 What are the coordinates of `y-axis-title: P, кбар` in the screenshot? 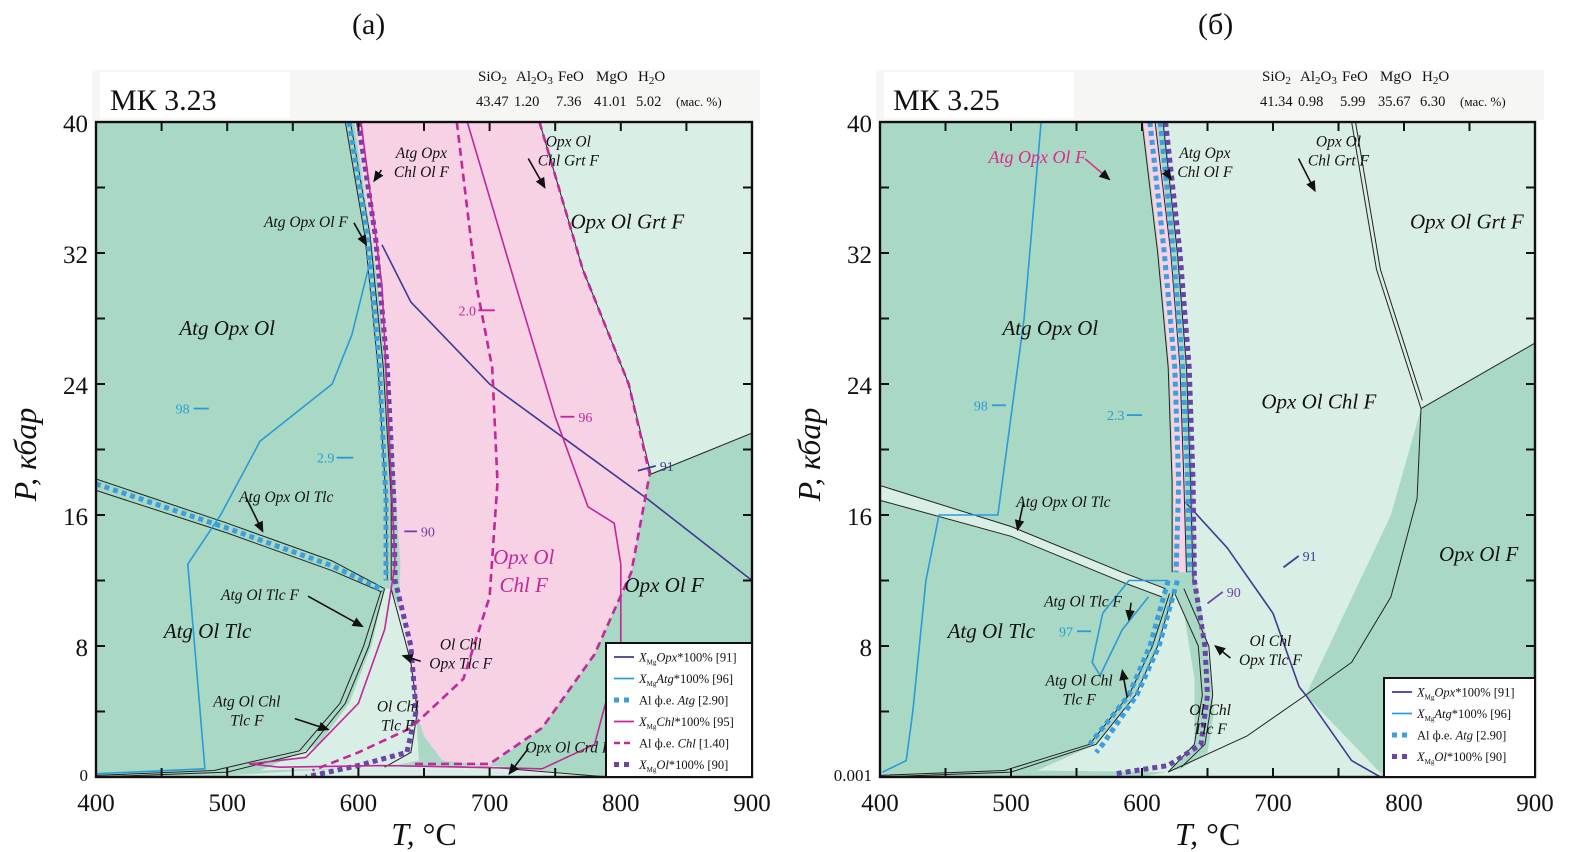 It's located at (25, 455).